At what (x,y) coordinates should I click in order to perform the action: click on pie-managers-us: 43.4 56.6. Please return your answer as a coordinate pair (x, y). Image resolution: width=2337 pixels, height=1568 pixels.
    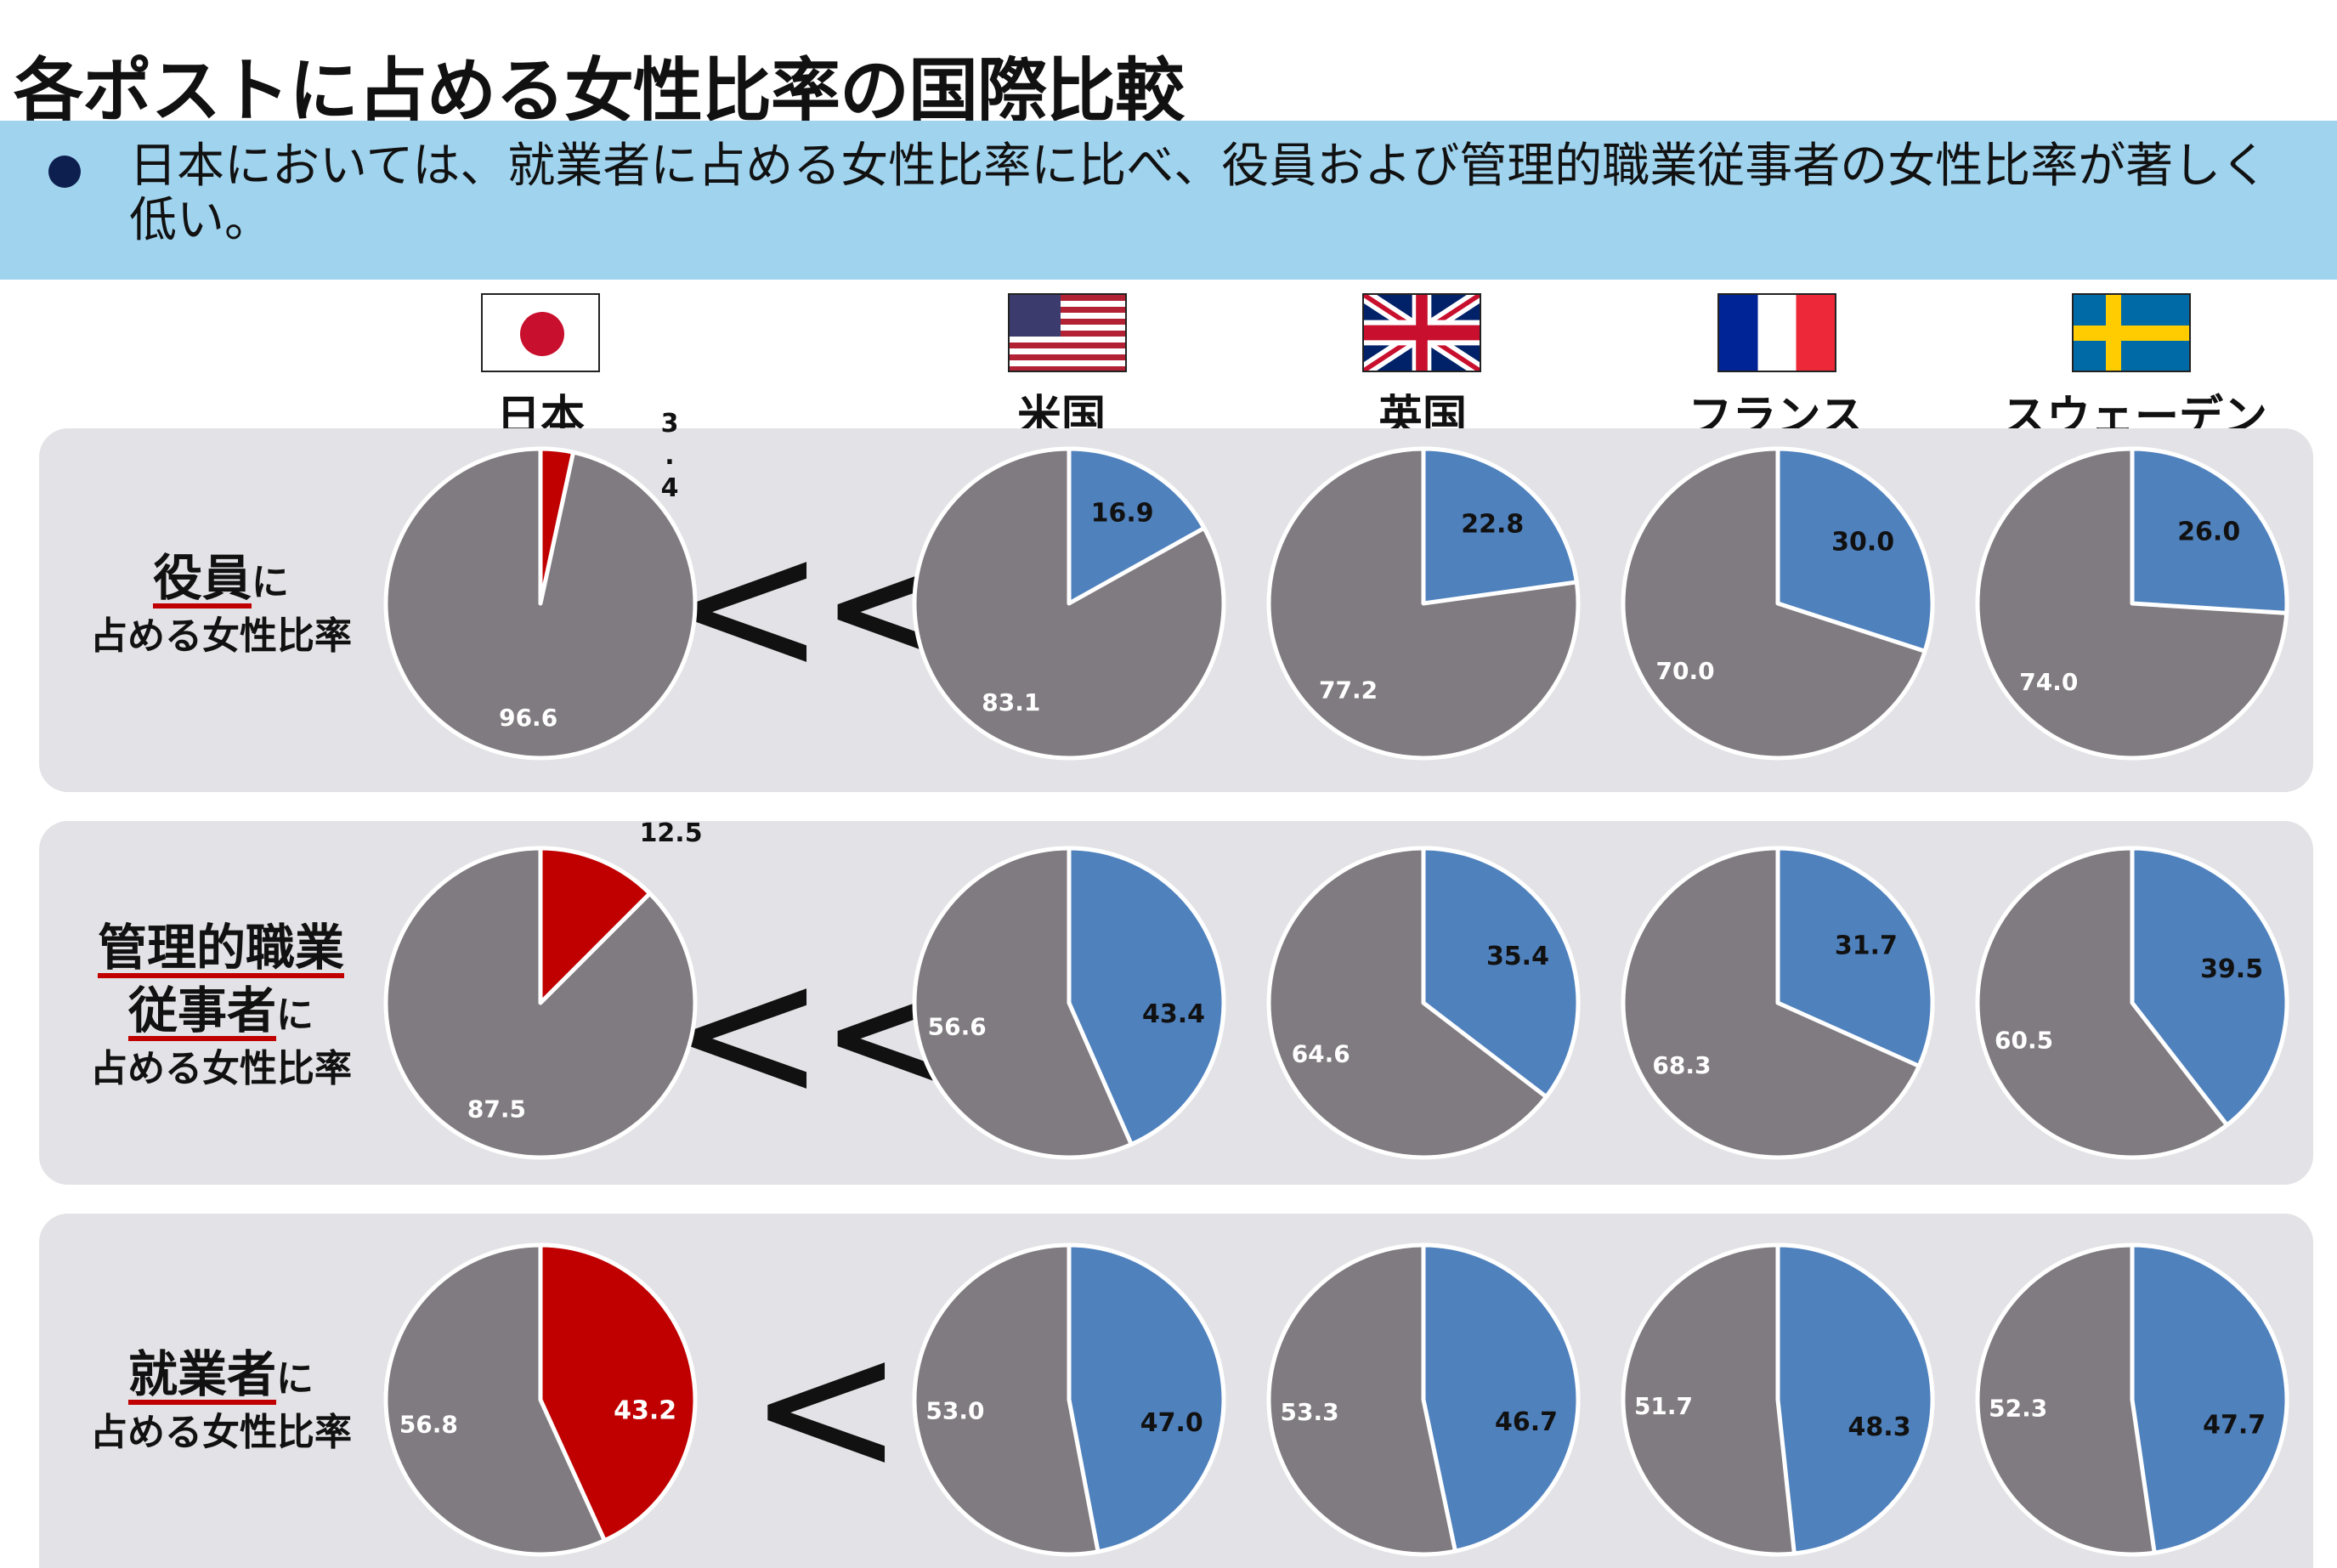
    Looking at the image, I should click on (1069, 1003).